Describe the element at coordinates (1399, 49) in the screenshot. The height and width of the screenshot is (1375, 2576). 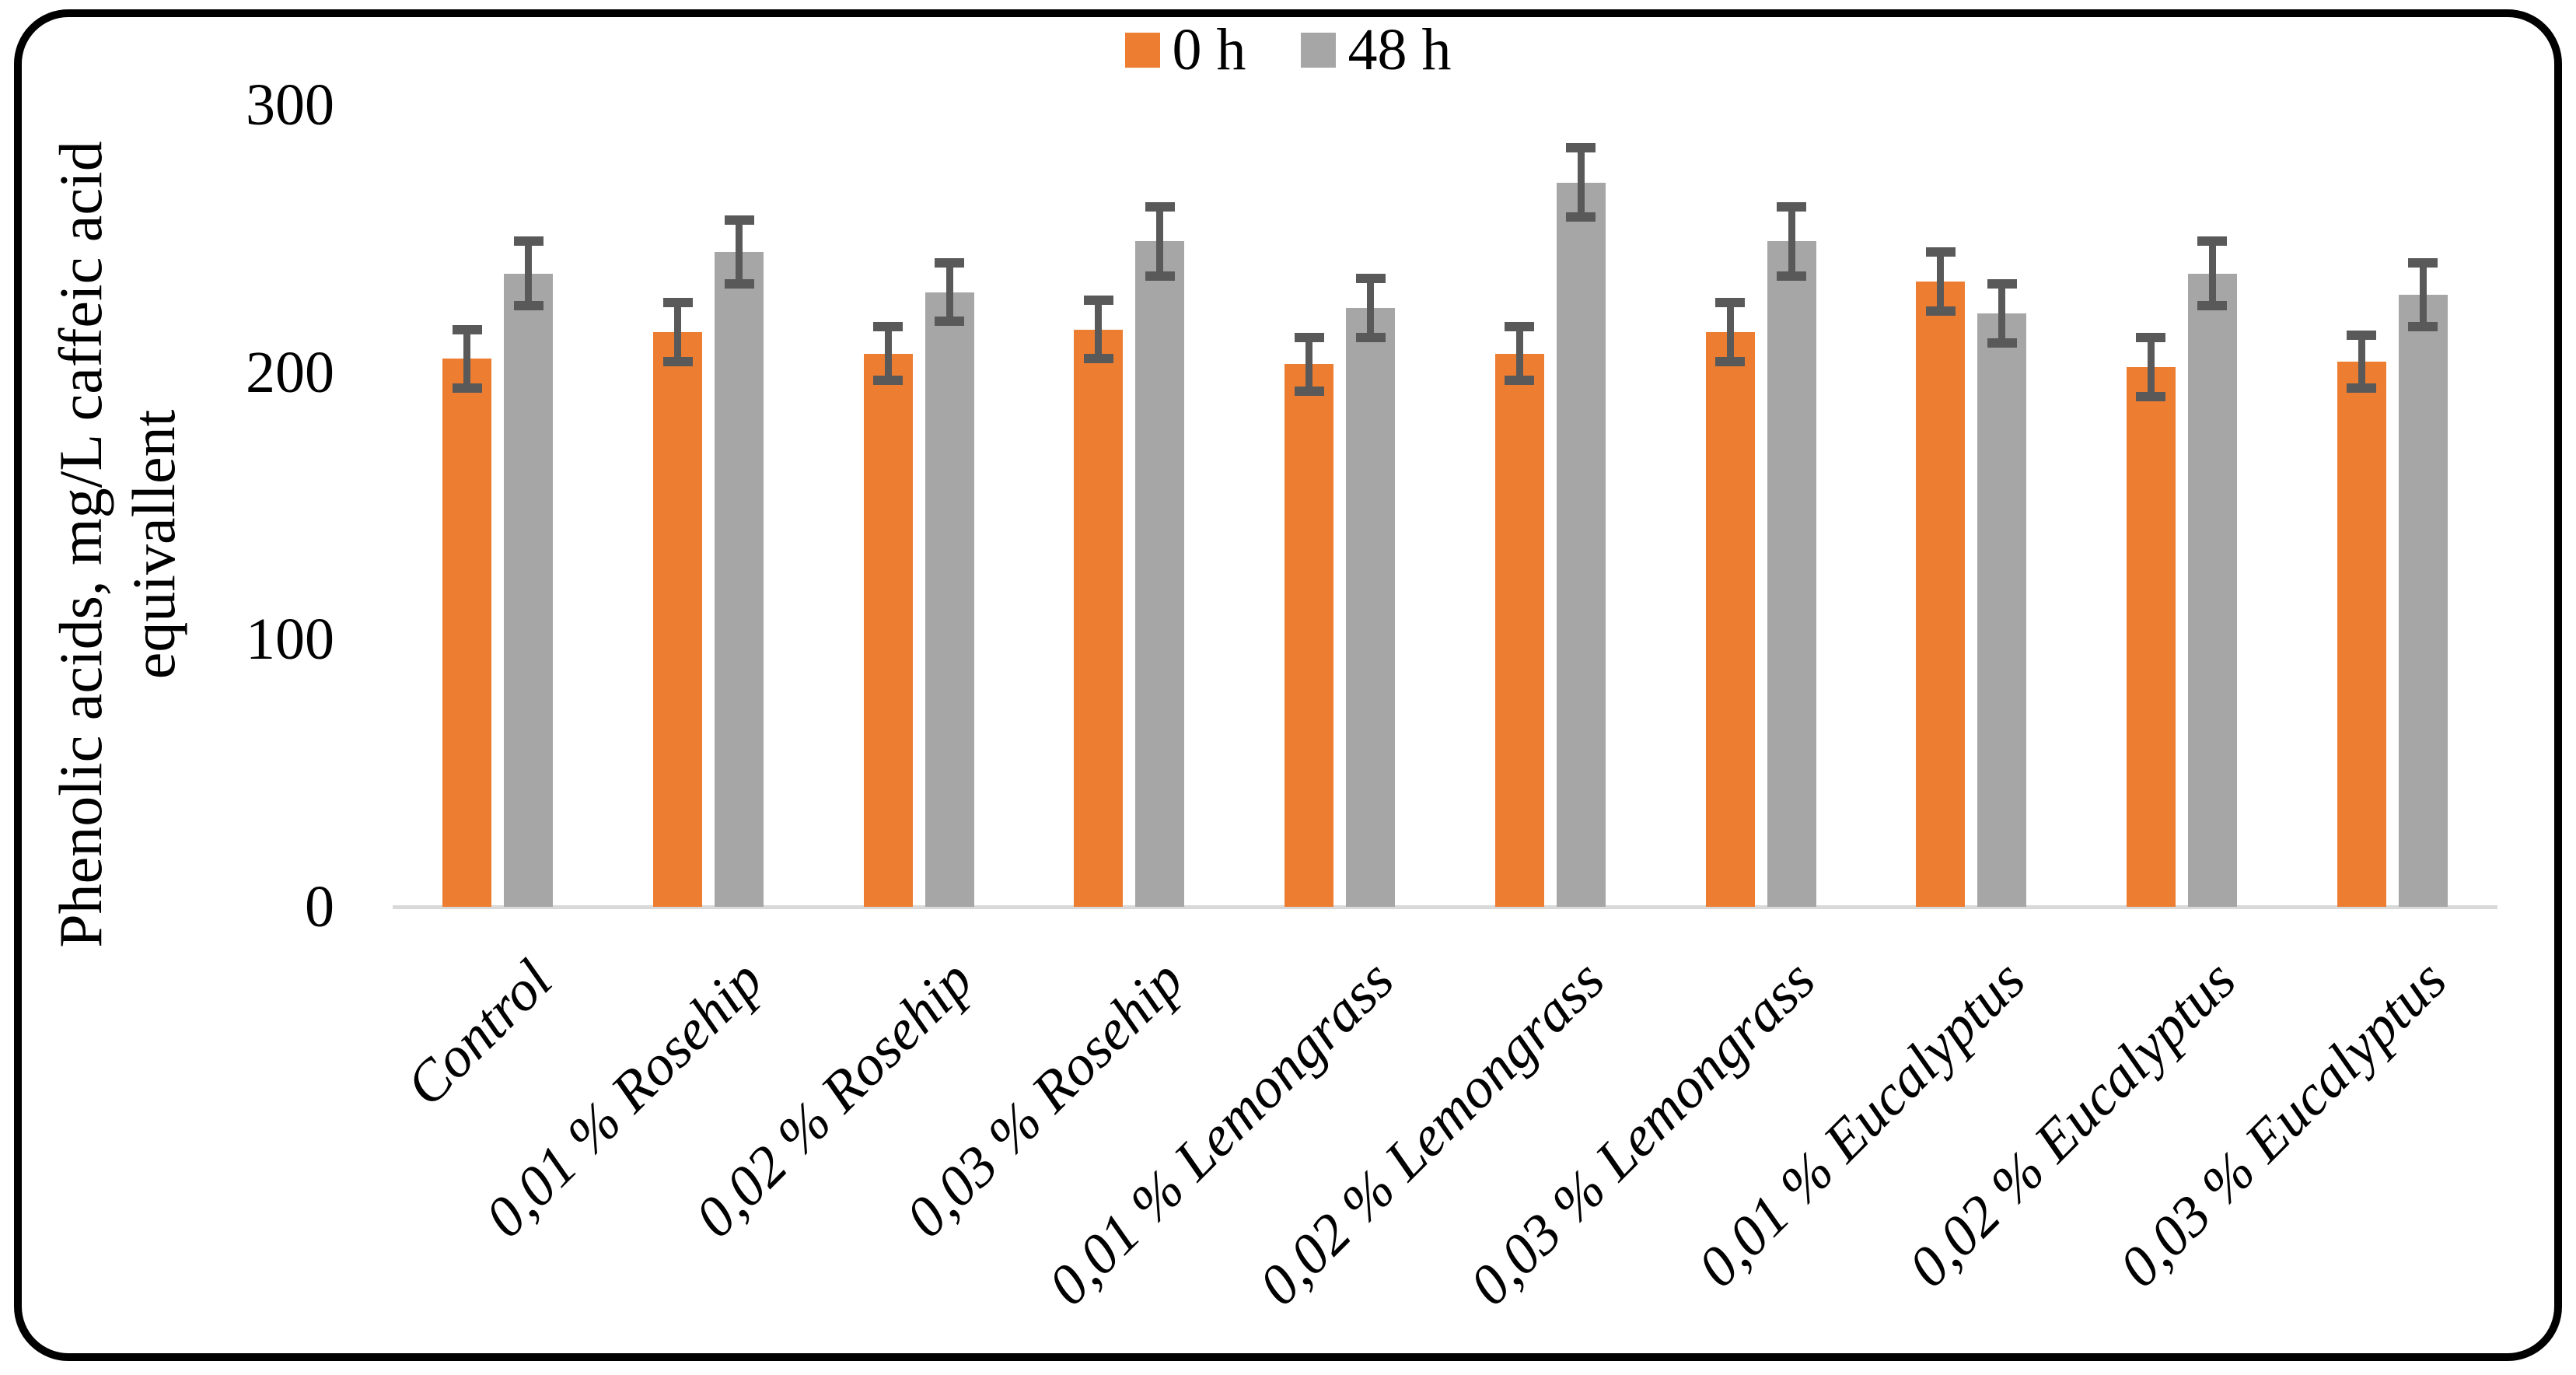
I see `legend-label: 48 h` at that location.